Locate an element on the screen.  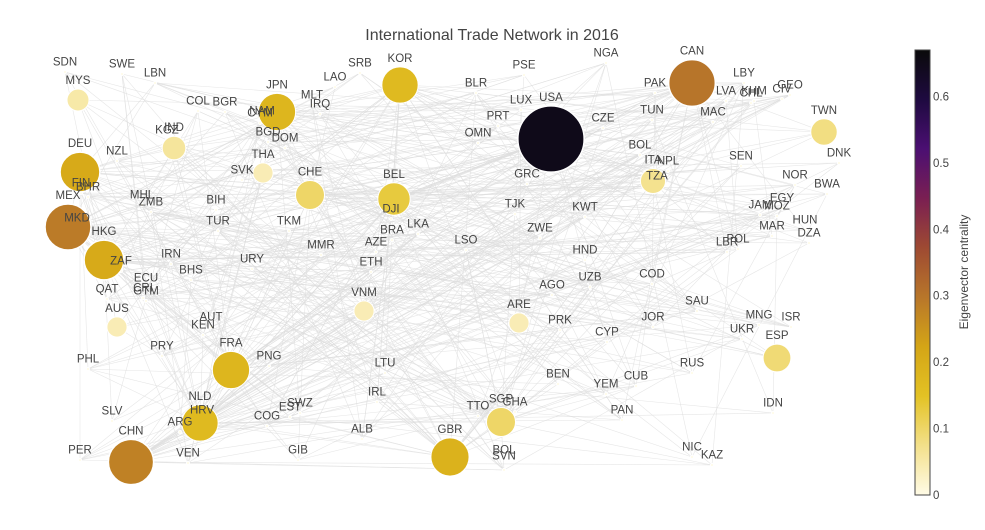
node-hkg is located at coordinates (104, 260).